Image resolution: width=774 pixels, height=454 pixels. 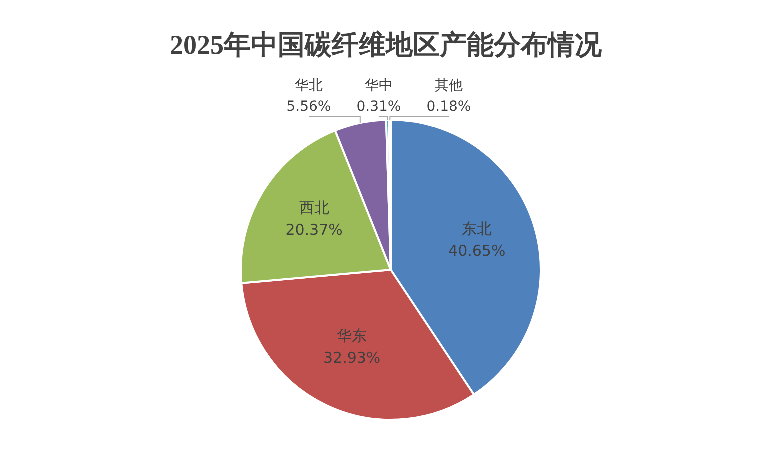 I want to click on slice-label: 华北, so click(x=309, y=86).